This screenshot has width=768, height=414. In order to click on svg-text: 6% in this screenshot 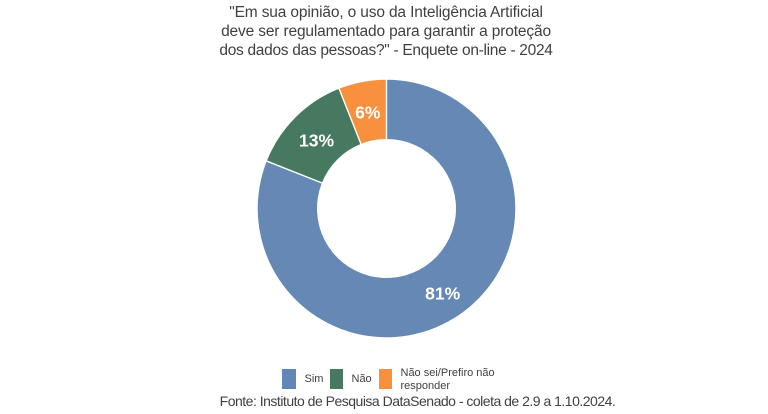, I will do `click(368, 112)`.